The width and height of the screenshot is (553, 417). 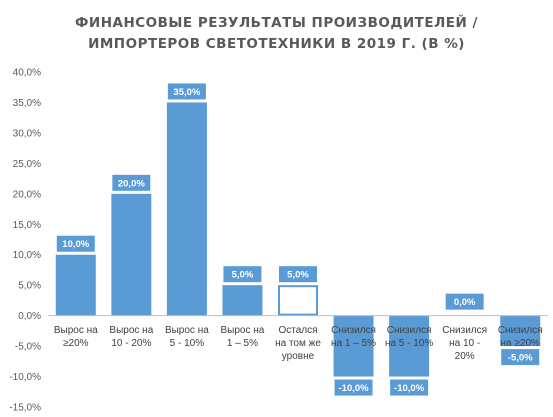 I want to click on y-tick-label: 40,0%, so click(x=27, y=73).